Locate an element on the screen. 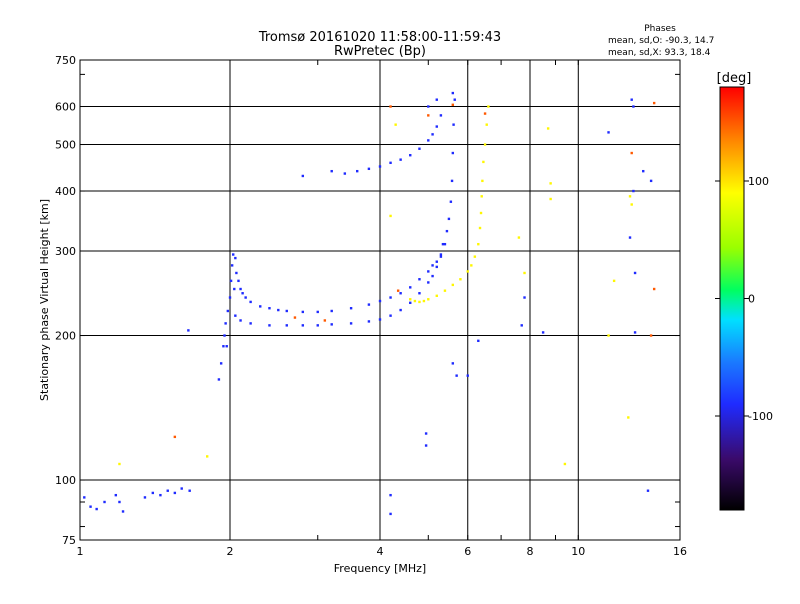 Image resolution: width=800 pixels, height=604 pixels. chart-subtitle: RwPretec (Bp) is located at coordinates (380, 51).